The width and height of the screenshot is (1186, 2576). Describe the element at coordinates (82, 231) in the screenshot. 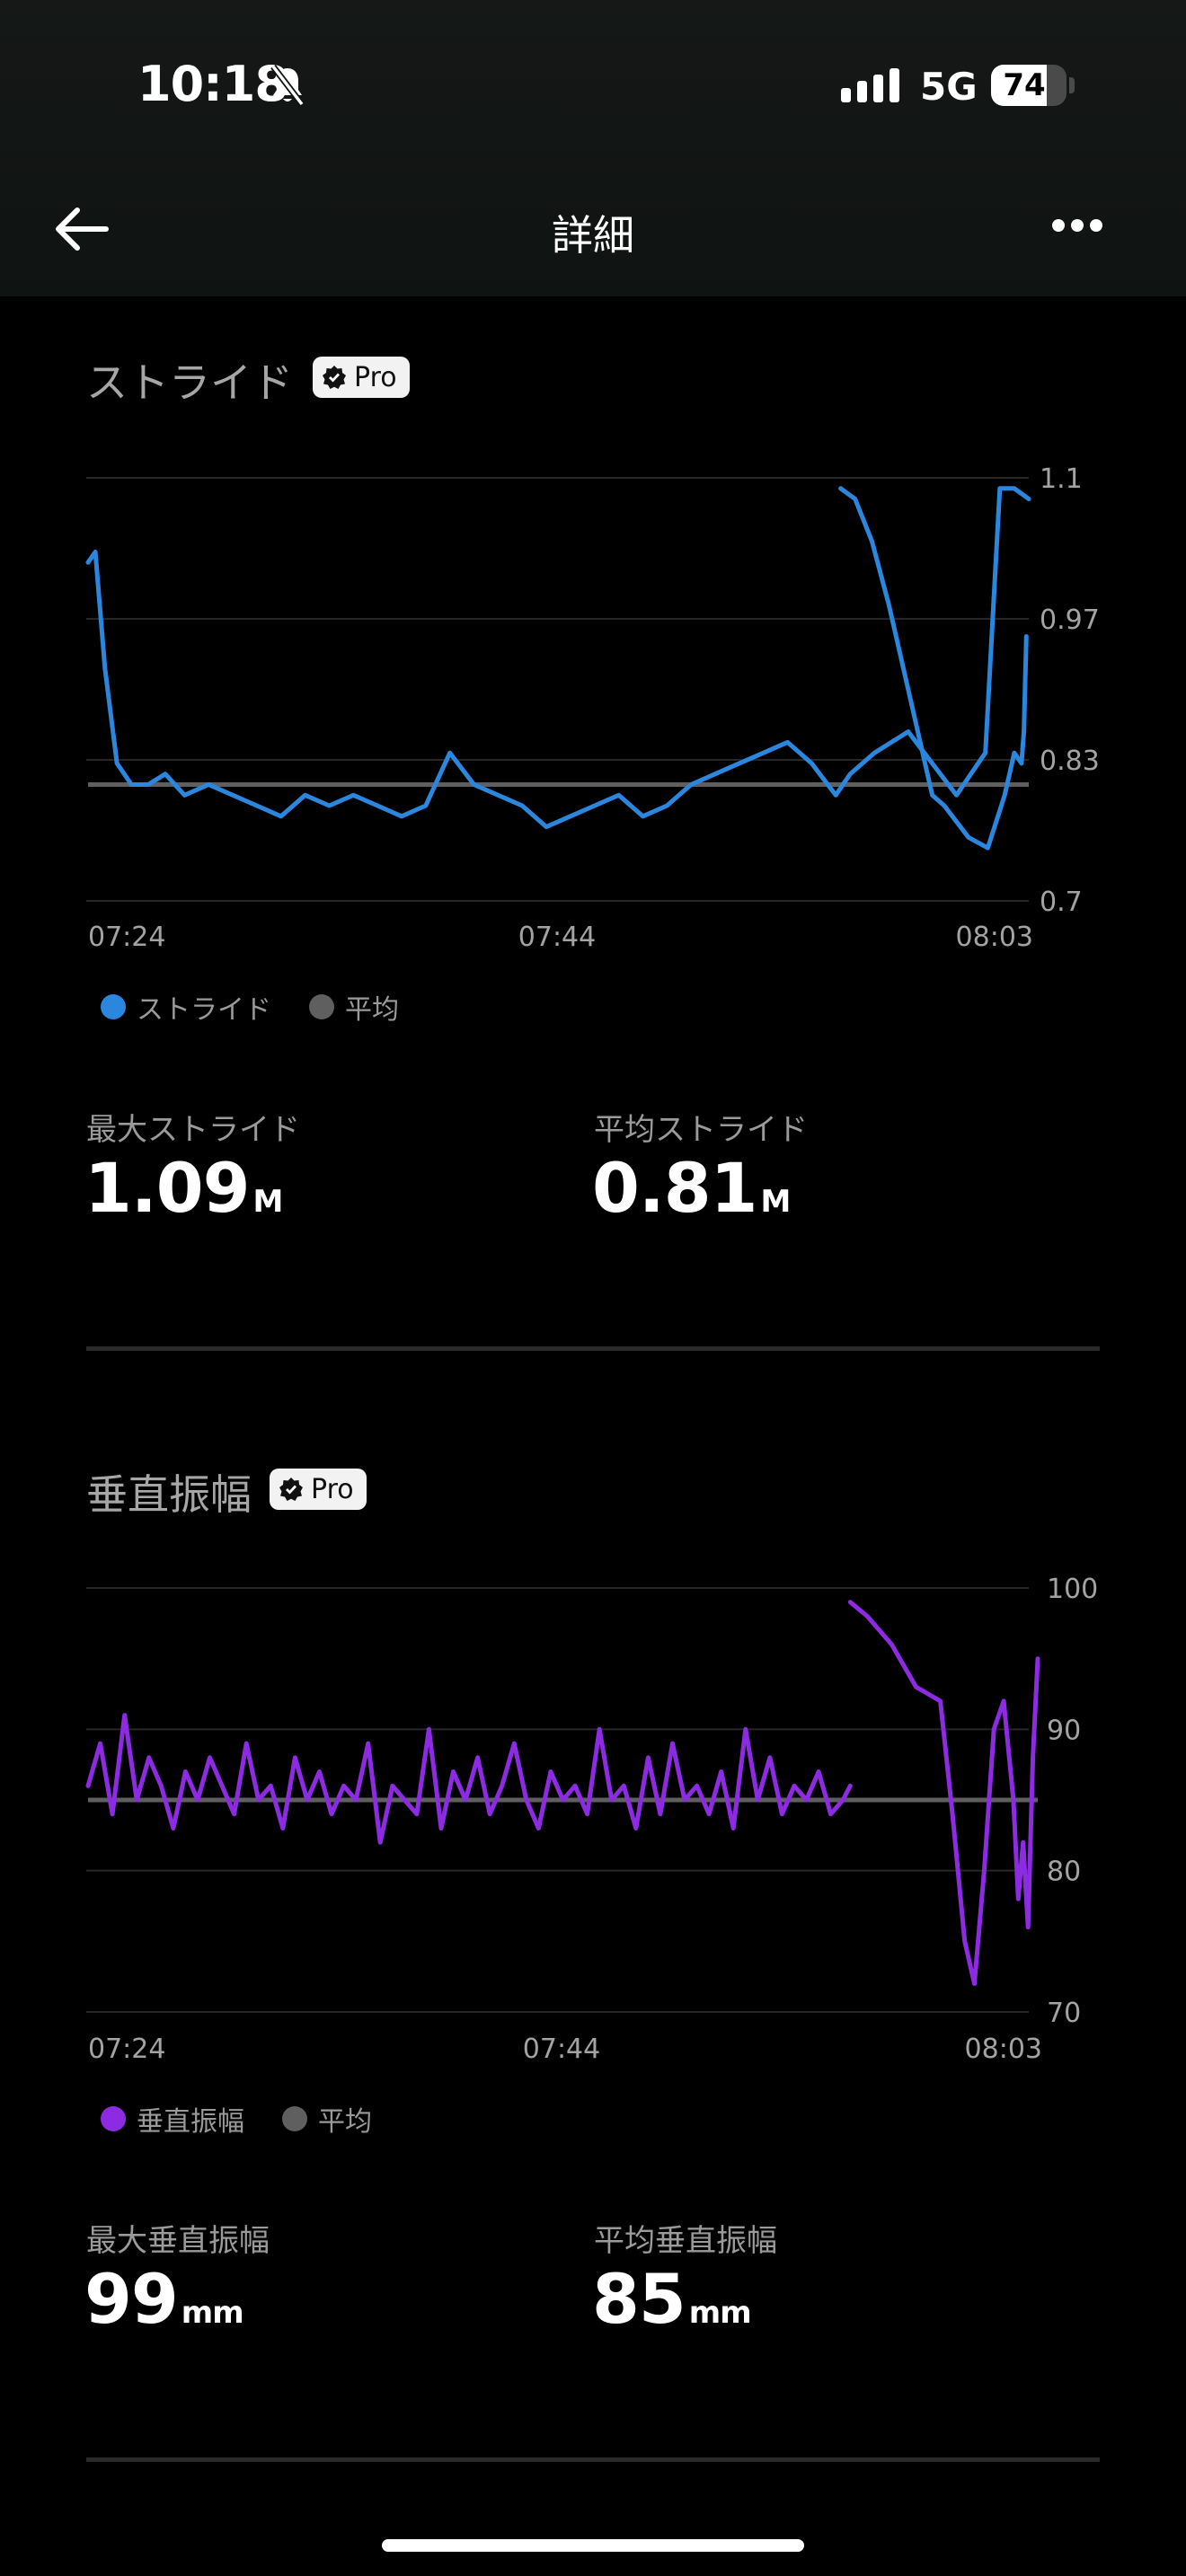

I see `back-arrow-icon` at that location.